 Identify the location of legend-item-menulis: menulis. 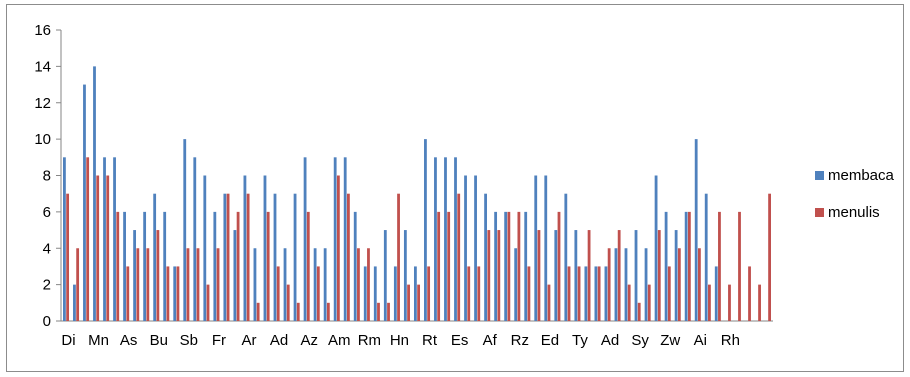
(854, 212).